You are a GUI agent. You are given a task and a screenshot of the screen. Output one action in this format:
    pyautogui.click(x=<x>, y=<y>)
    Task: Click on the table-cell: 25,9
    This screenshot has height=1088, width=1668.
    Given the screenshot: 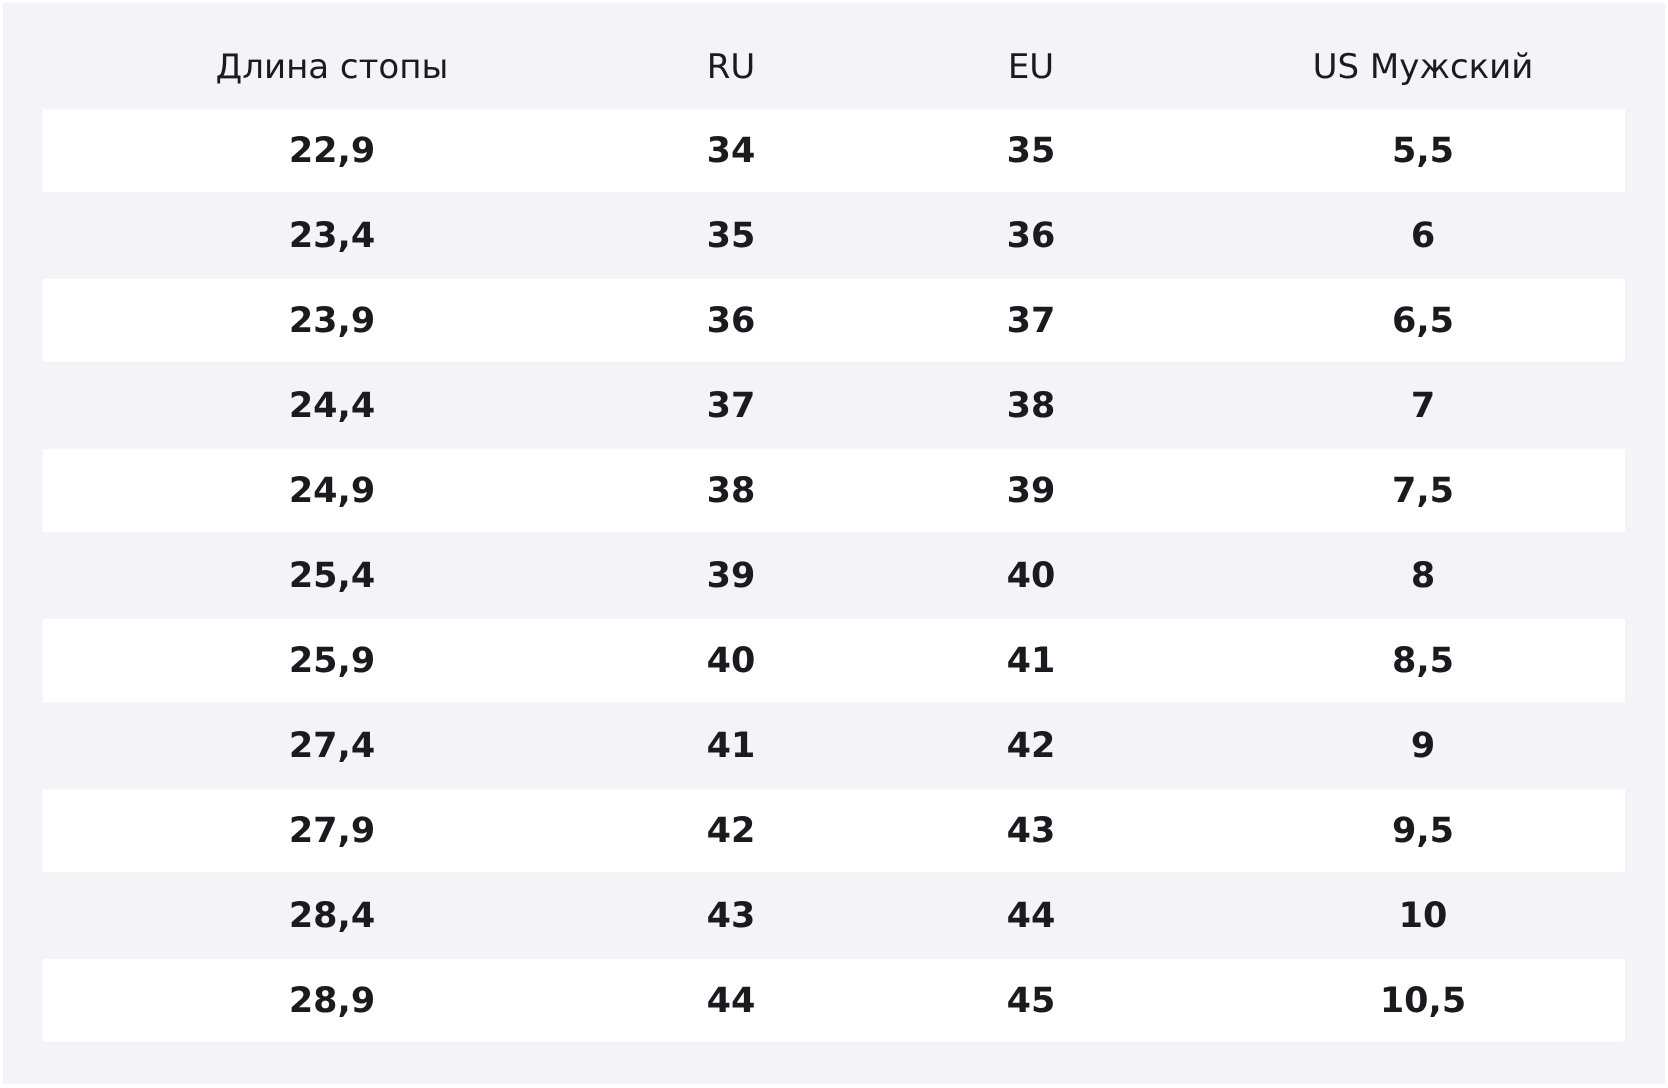 What is the action you would take?
    pyautogui.click(x=332, y=660)
    